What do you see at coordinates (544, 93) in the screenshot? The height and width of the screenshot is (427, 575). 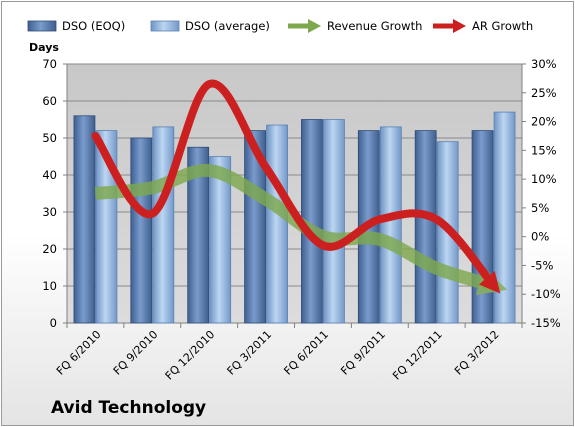 I see `y2-tick-label: 25%` at bounding box center [544, 93].